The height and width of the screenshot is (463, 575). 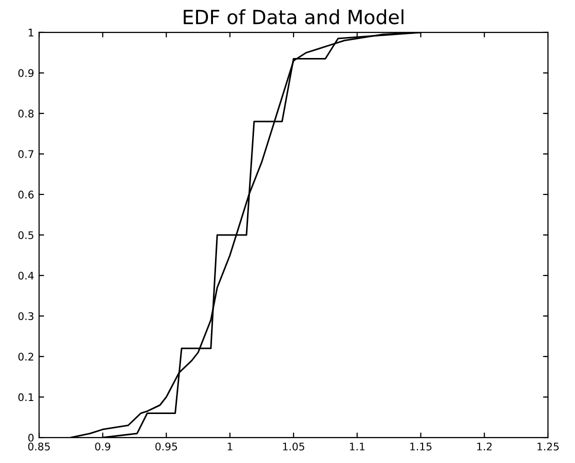 What do you see at coordinates (26, 276) in the screenshot?
I see `y-tick-label: 0.4` at bounding box center [26, 276].